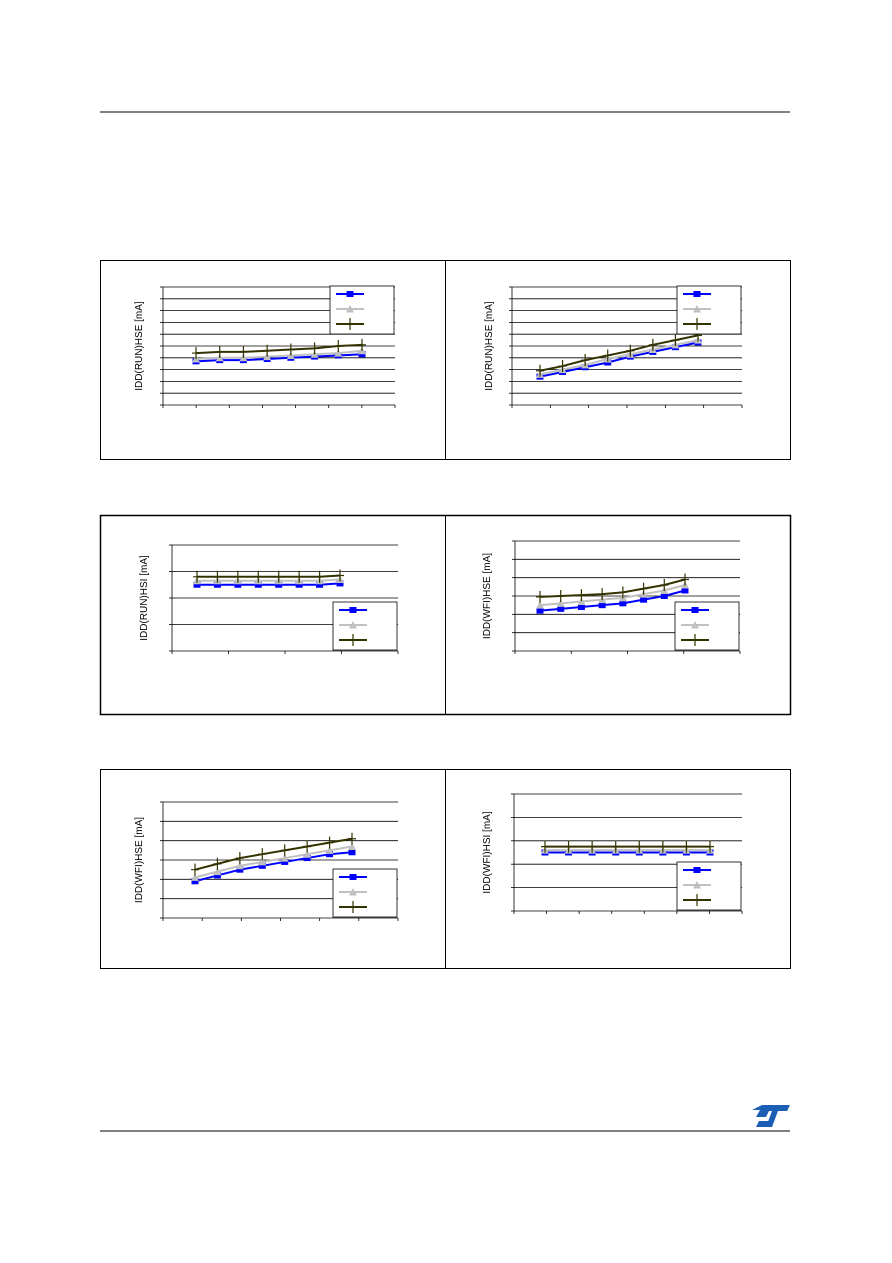 Image resolution: width=892 pixels, height=1263 pixels. What do you see at coordinates (144, 598) in the screenshot?
I see `y-axis-label: IDD(RUN)HSI [mA]` at bounding box center [144, 598].